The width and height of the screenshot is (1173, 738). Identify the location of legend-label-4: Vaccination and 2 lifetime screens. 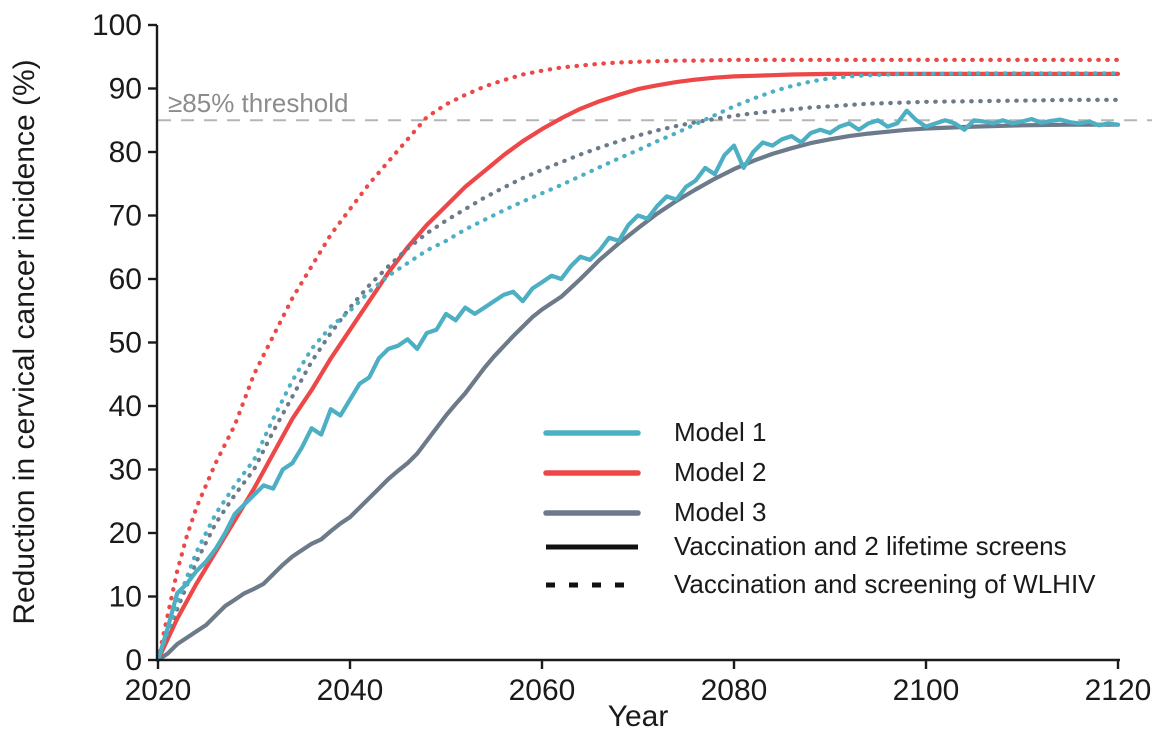
(870, 546).